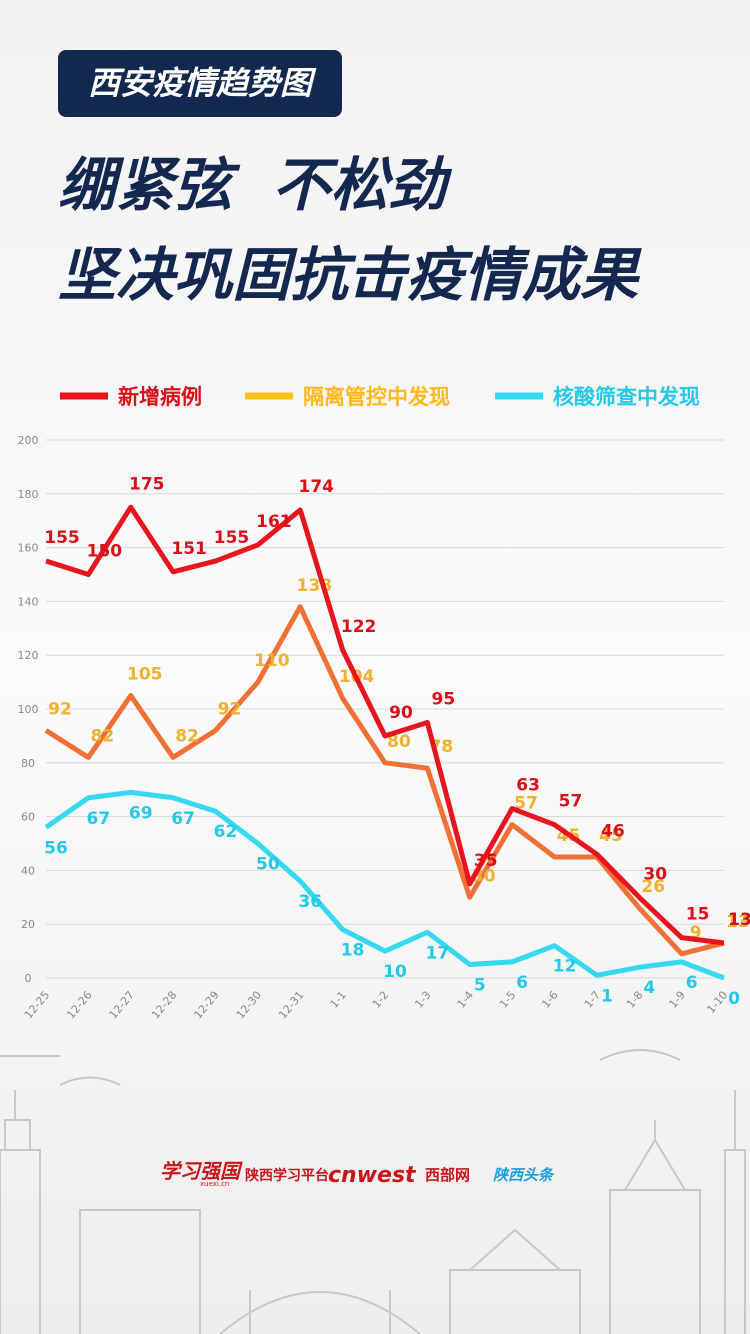  I want to click on data-label: 150, so click(105, 552).